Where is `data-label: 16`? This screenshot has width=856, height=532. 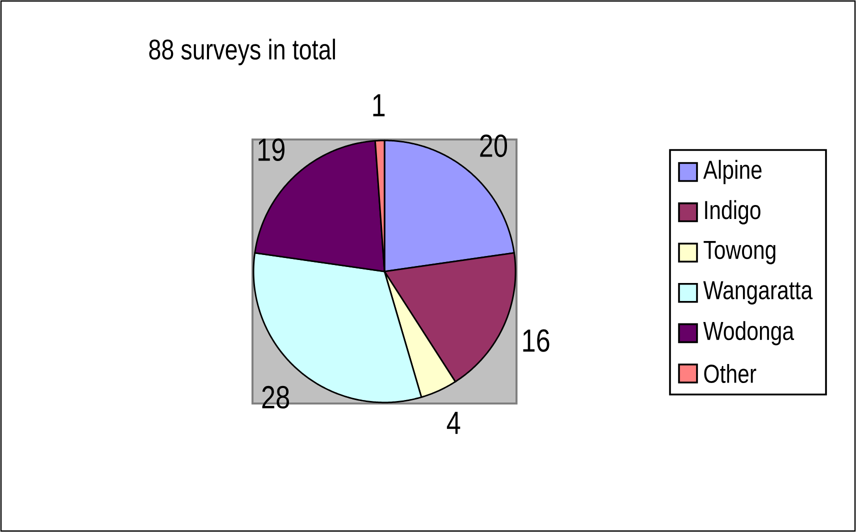 data-label: 16 is located at coordinates (536, 340).